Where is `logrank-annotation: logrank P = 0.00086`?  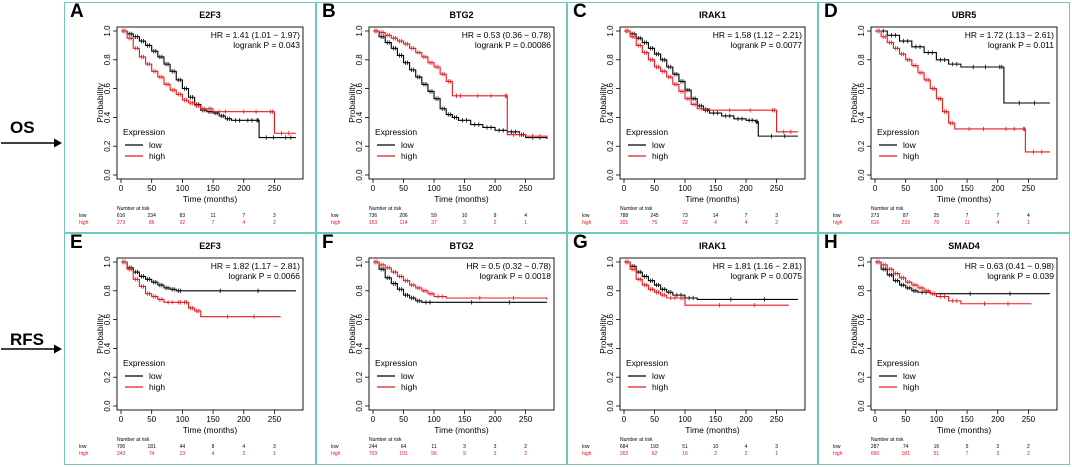 logrank-annotation: logrank P = 0.00086 is located at coordinates (513, 45).